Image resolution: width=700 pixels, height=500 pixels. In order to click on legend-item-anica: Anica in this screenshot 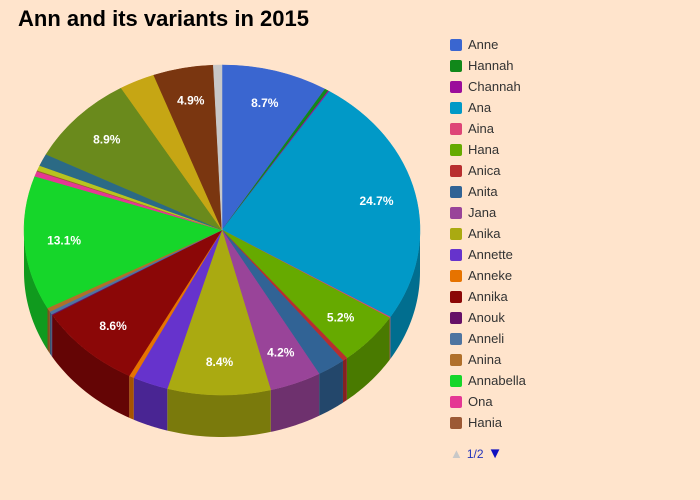, I will do `click(488, 170)`.